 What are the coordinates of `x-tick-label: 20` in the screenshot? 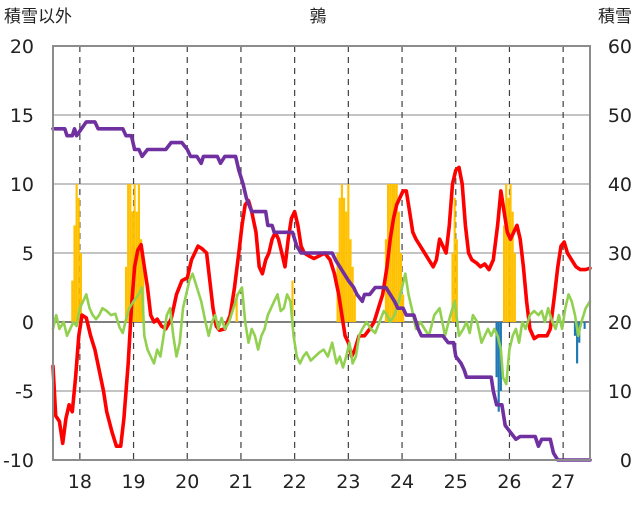 It's located at (187, 482).